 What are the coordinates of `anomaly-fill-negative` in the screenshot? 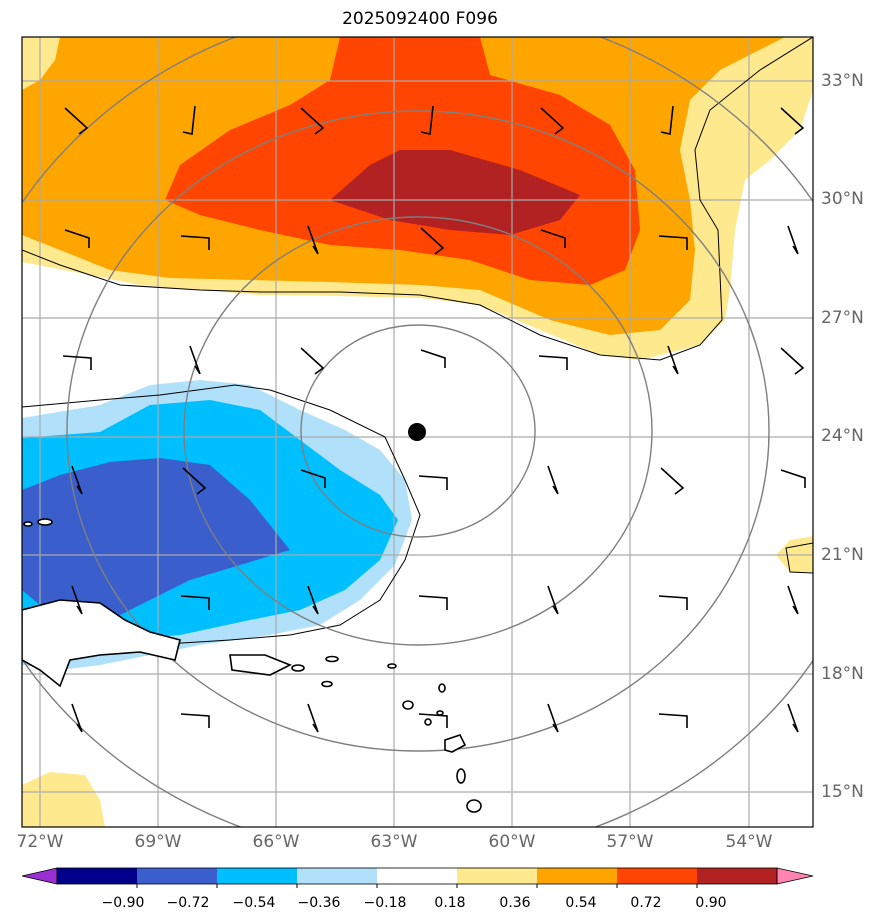 It's located at (217, 525).